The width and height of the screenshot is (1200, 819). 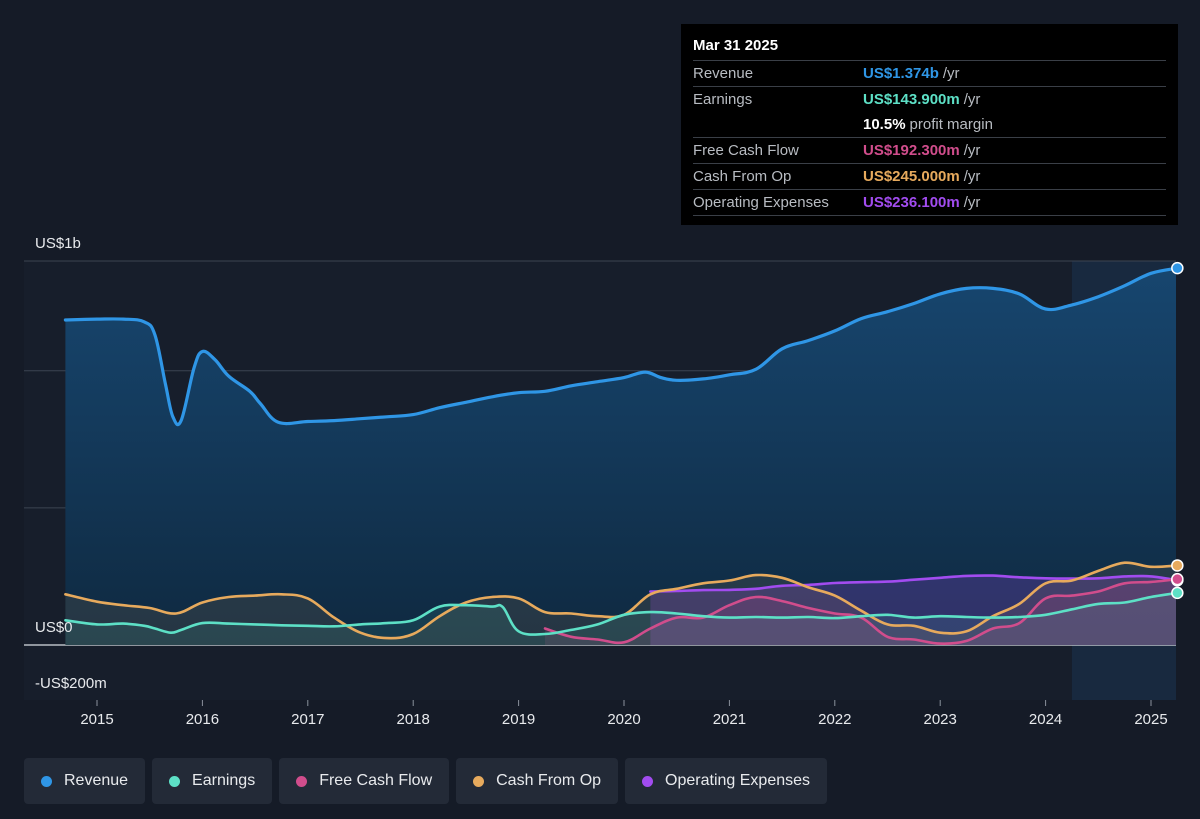 What do you see at coordinates (761, 202) in the screenshot?
I see `tooltip-row-label: Operating Expenses` at bounding box center [761, 202].